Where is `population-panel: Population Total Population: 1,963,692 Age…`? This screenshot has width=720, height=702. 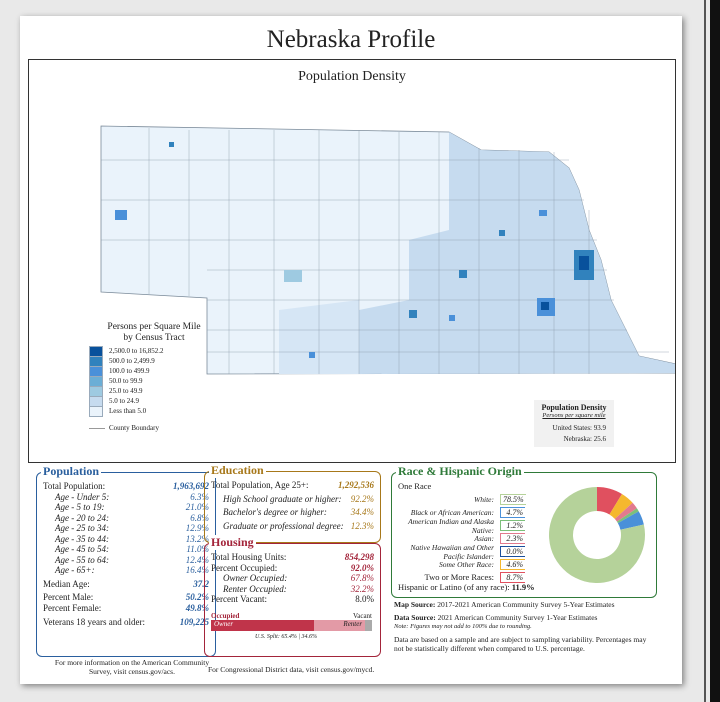 population-panel: Population Total Population: 1,963,692 Age… is located at coordinates (126, 560).